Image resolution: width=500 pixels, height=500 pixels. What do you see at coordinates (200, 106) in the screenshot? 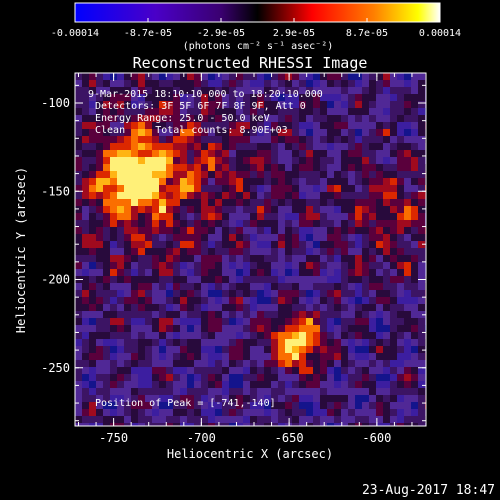
I see `annotation-detectors: Detectors: 3F 5F 6F 7F 8F 9F, Att 0` at bounding box center [200, 106].